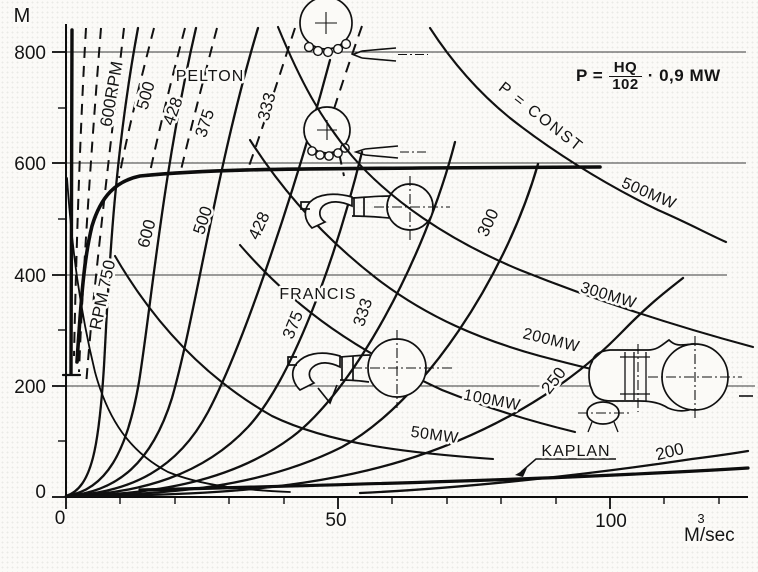  Describe the element at coordinates (375, 208) in the screenshot. I see `francis-turbine-sketch-upper` at that location.